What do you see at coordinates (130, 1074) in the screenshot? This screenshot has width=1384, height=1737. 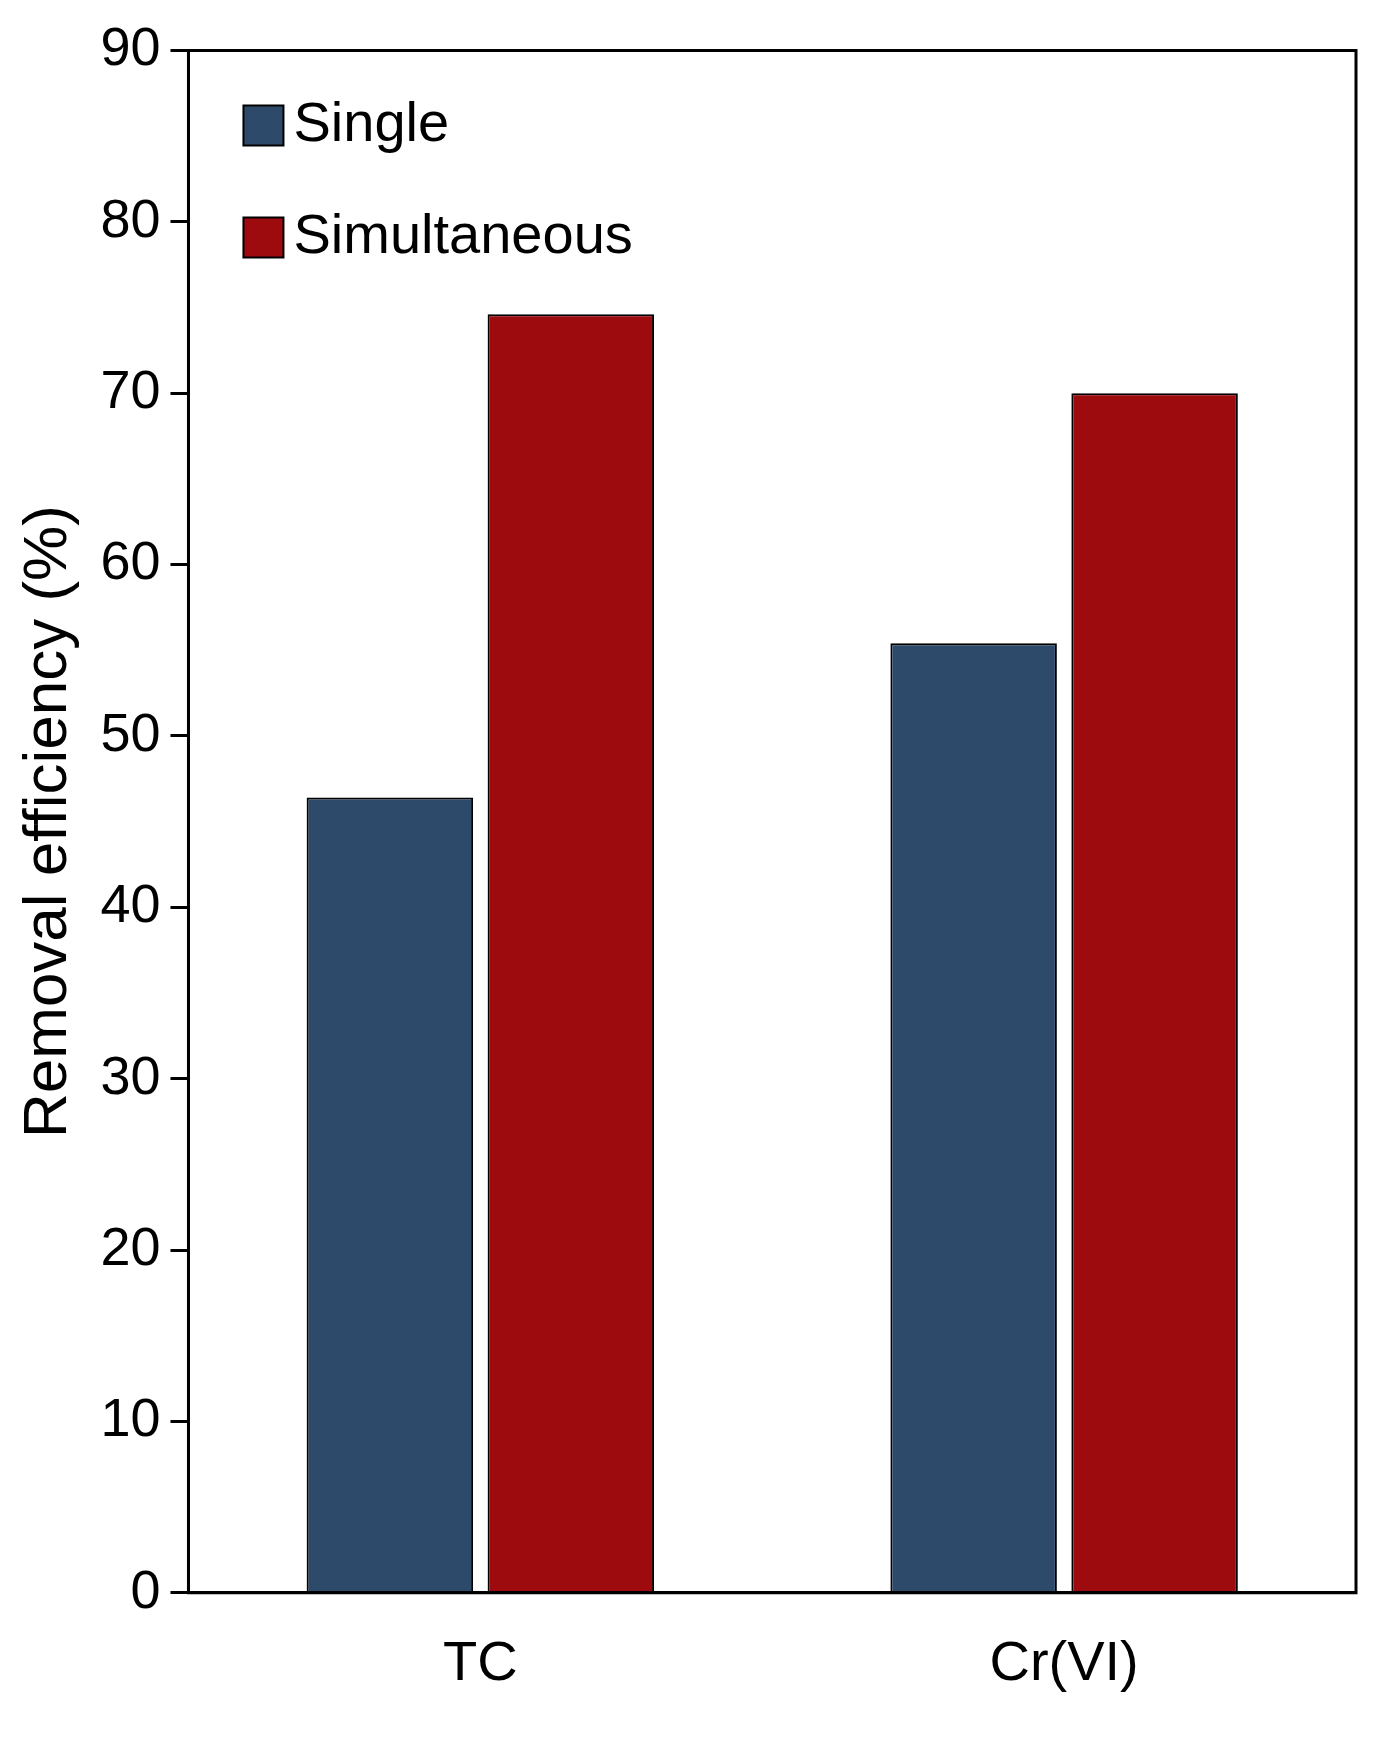 I see `y-tick-label: 30` at bounding box center [130, 1074].